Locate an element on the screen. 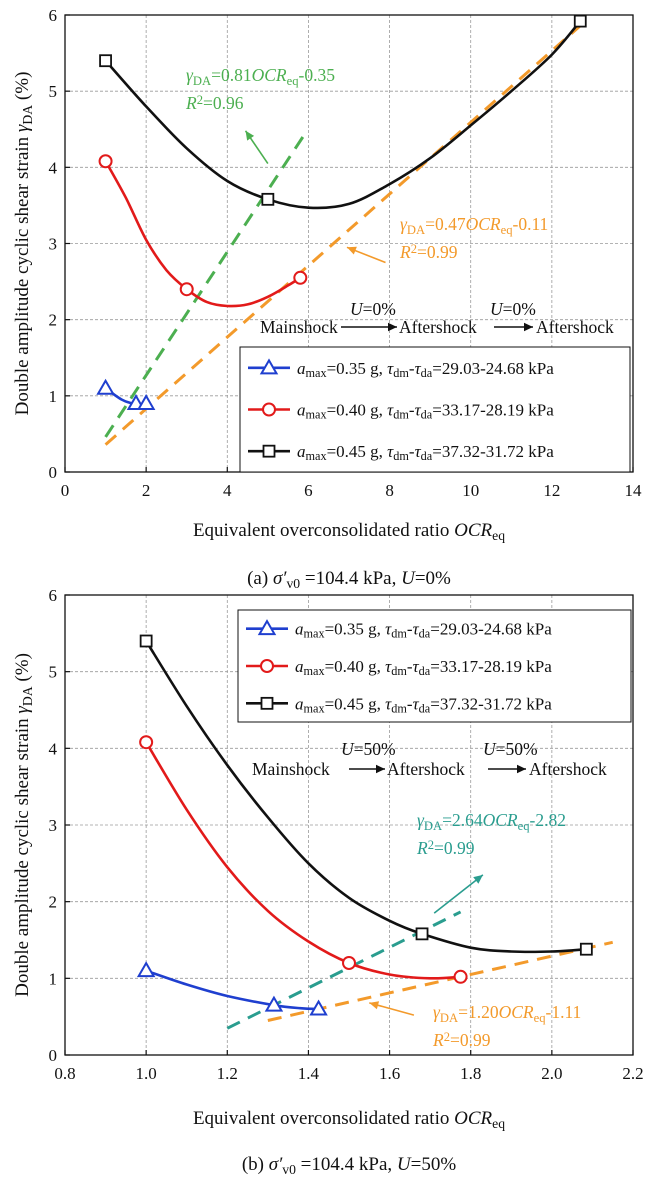 The image size is (651, 1189). fit-annotation: γDA=0.47OCReq-0.11 R2=0.99 is located at coordinates (447, 239).